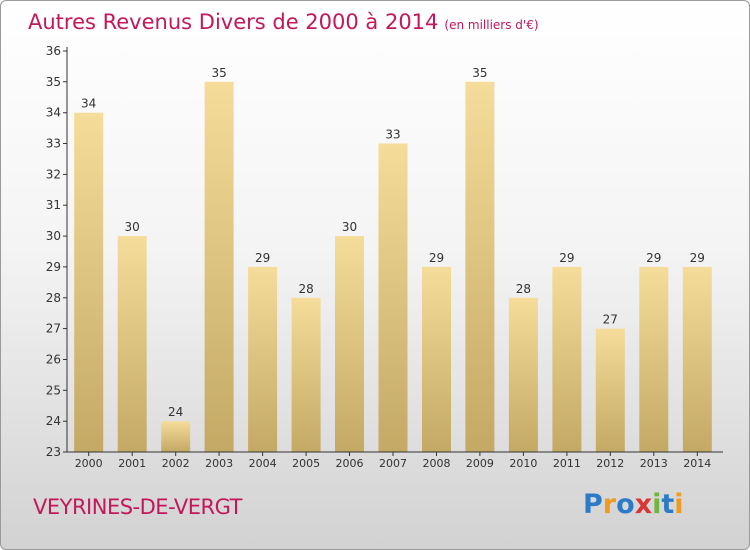 This screenshot has height=550, width=750. Describe the element at coordinates (349, 344) in the screenshot. I see `bar-2006` at that location.